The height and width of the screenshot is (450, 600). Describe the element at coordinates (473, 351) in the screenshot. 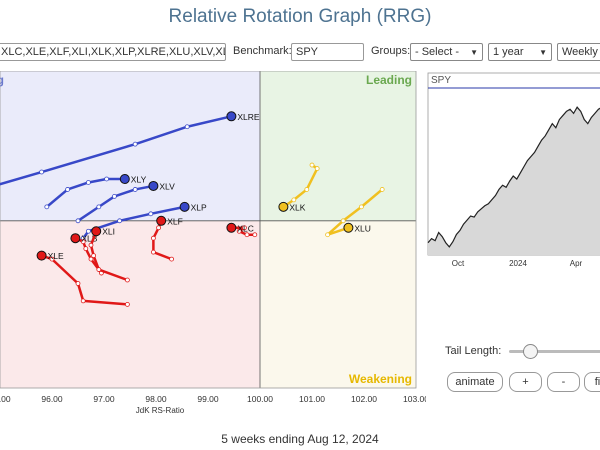

I see `tail-length-label: Tail Length:` at that location.